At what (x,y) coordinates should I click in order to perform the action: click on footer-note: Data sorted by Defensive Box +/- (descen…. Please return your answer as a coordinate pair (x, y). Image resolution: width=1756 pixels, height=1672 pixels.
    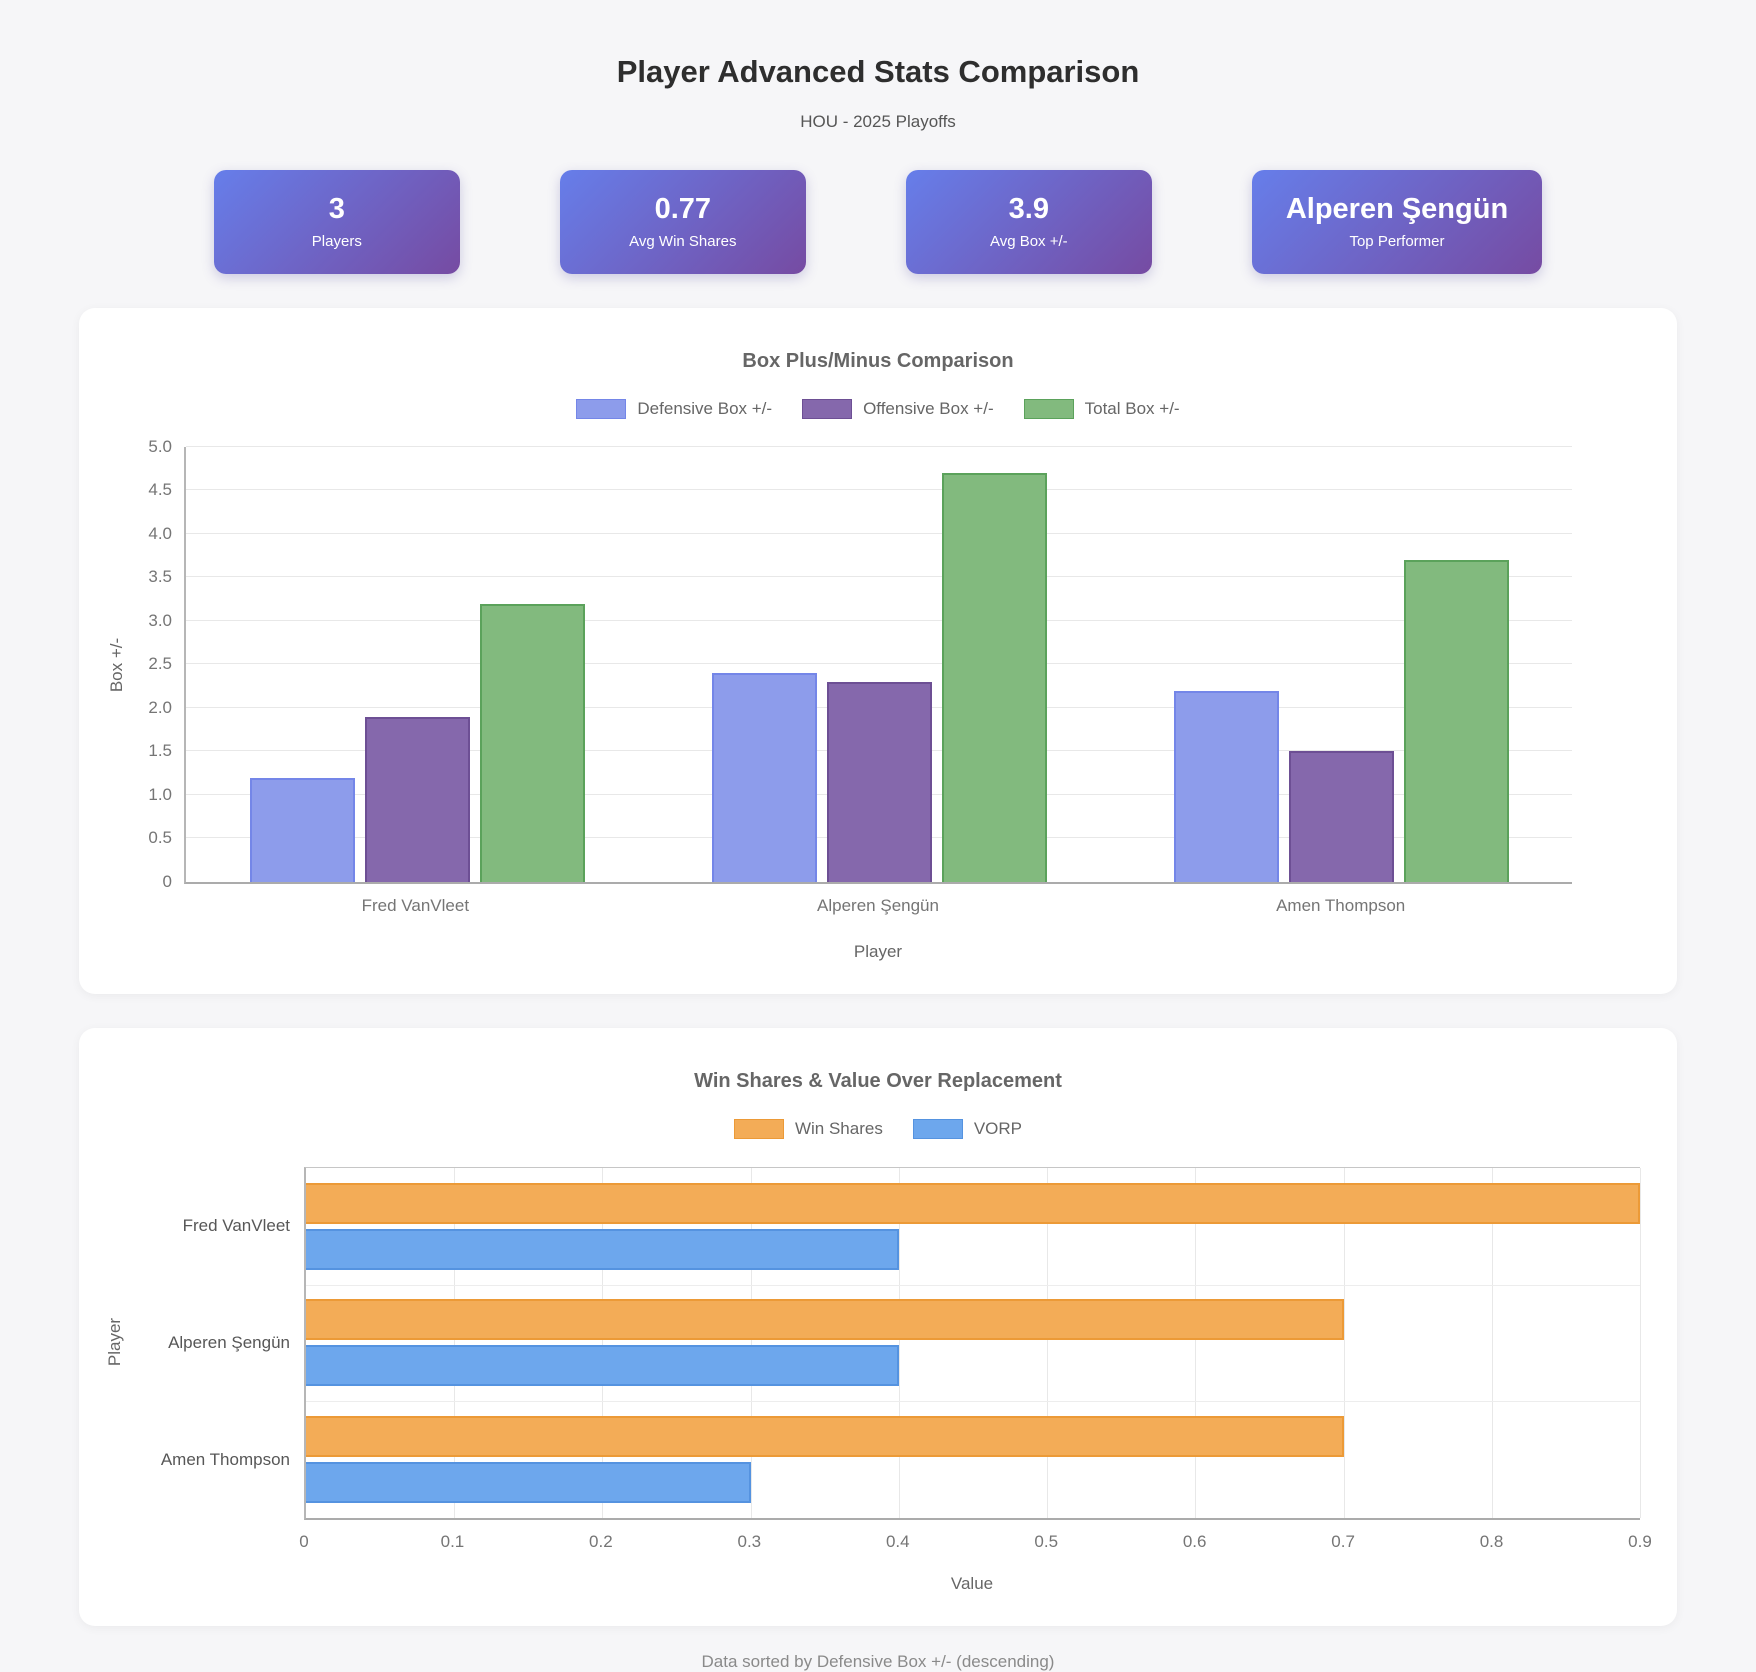
    Looking at the image, I should click on (878, 1661).